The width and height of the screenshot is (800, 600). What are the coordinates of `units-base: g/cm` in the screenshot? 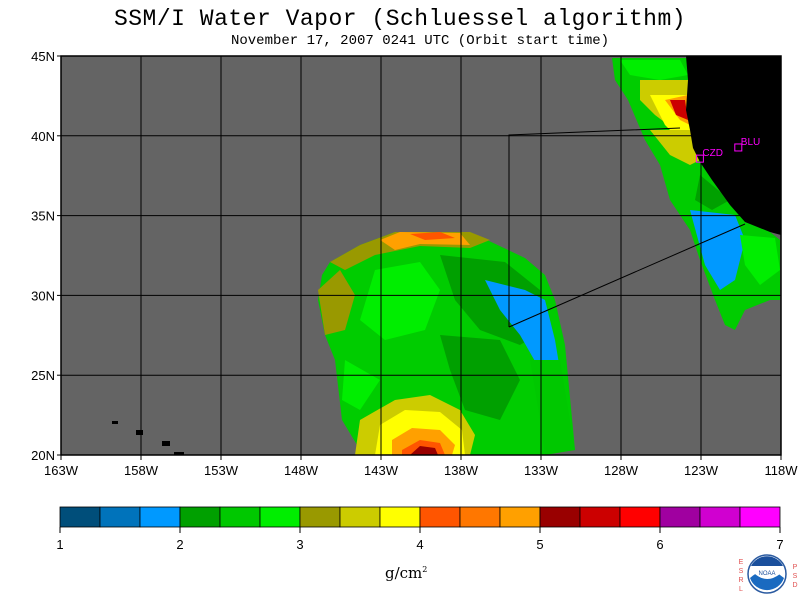 It's located at (404, 573).